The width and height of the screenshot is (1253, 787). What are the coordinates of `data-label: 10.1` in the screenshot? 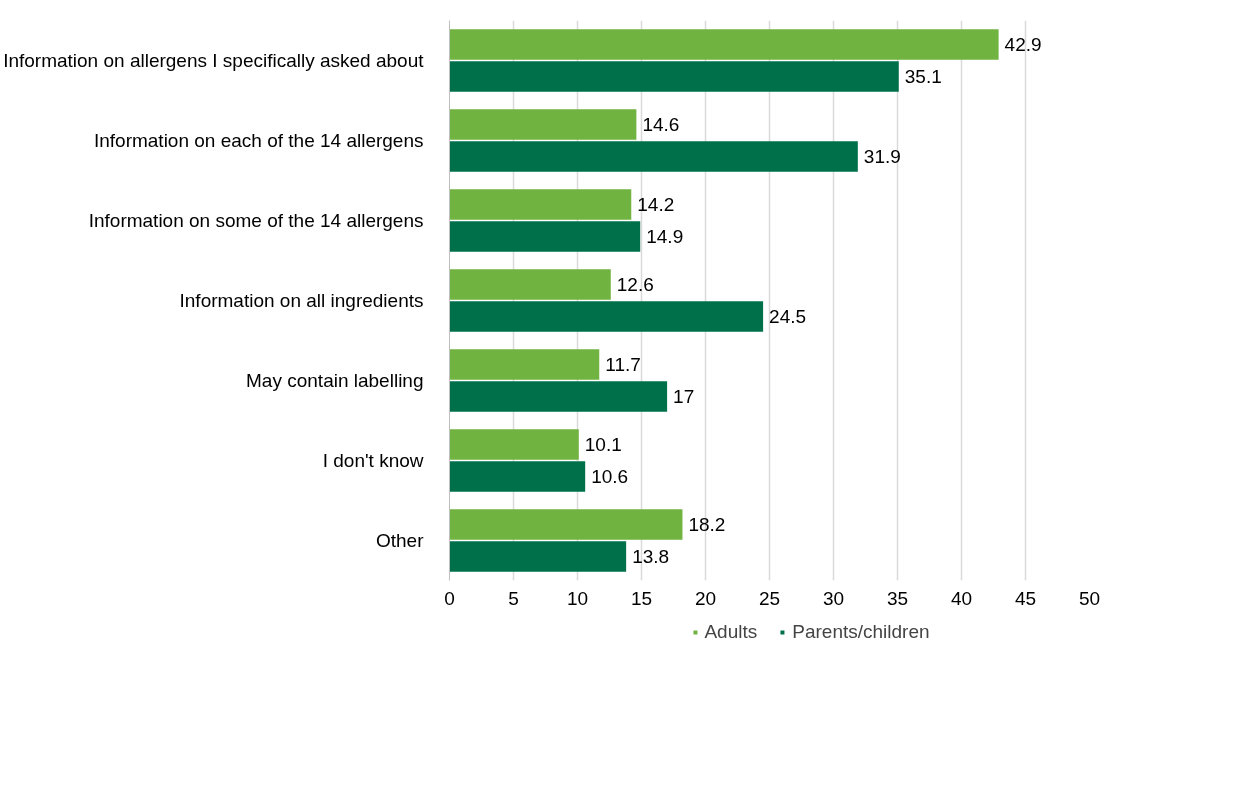 It's located at (603, 444).